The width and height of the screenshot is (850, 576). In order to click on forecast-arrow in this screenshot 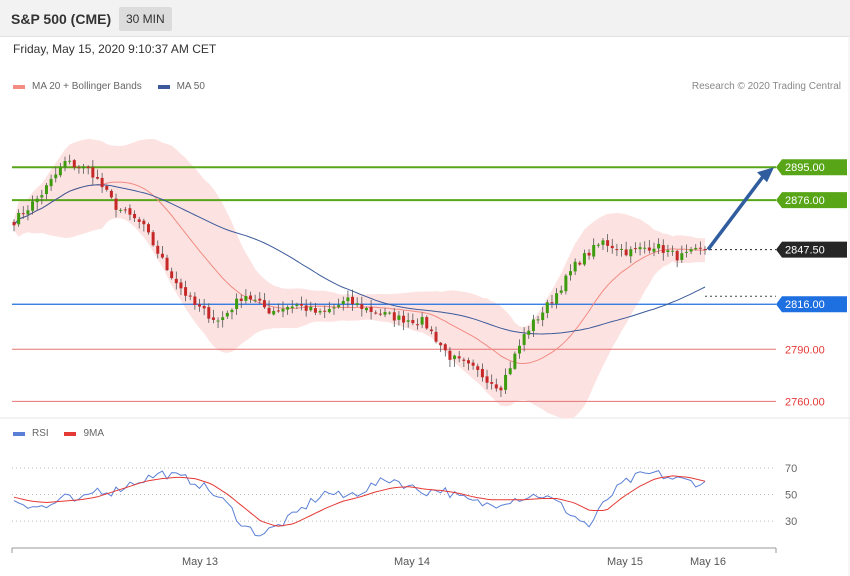, I will do `click(740, 209)`.